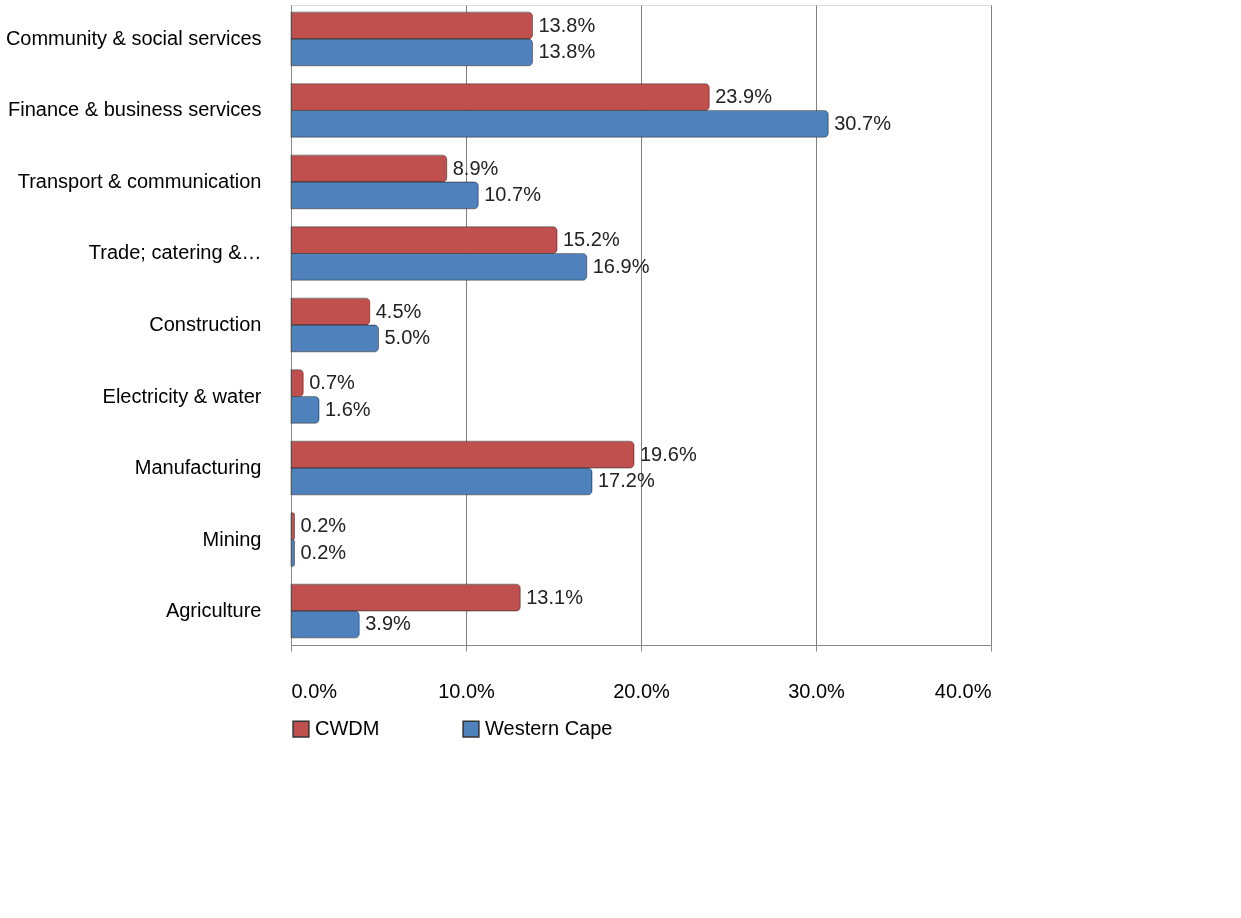  I want to click on data-label: 5.0%, so click(407, 337).